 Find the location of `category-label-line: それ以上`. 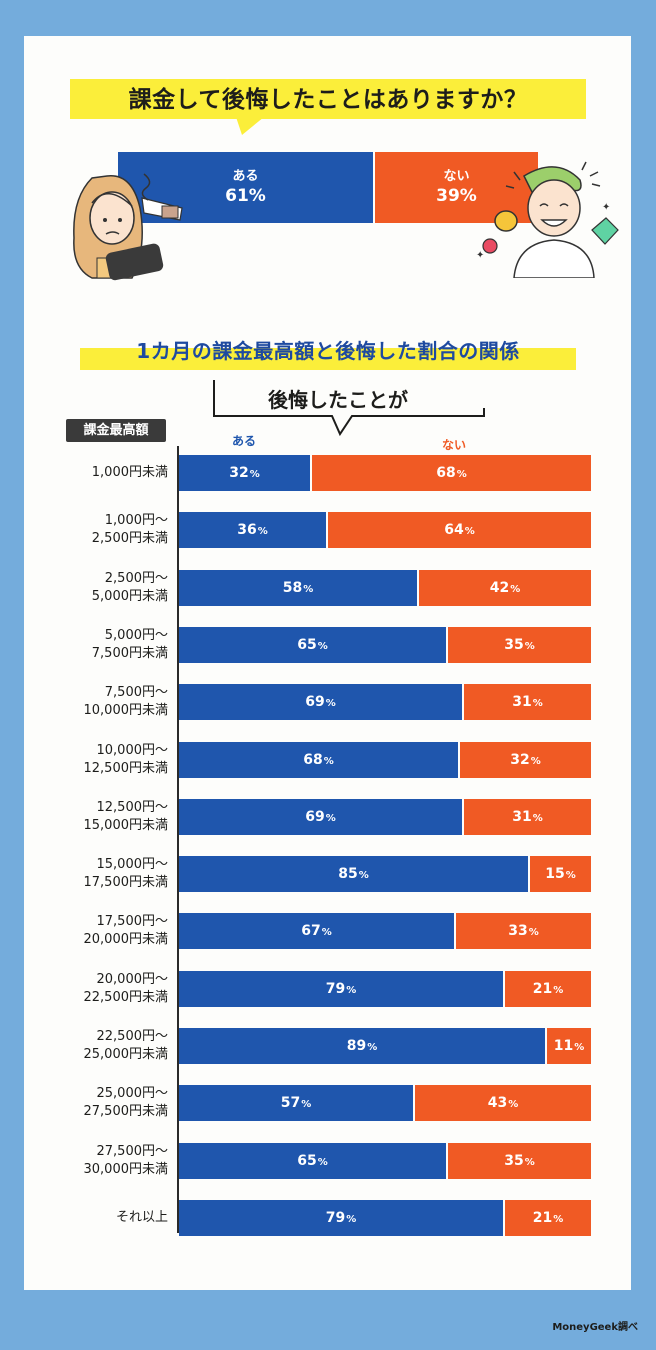

category-label-line: それ以上 is located at coordinates (141, 1217).